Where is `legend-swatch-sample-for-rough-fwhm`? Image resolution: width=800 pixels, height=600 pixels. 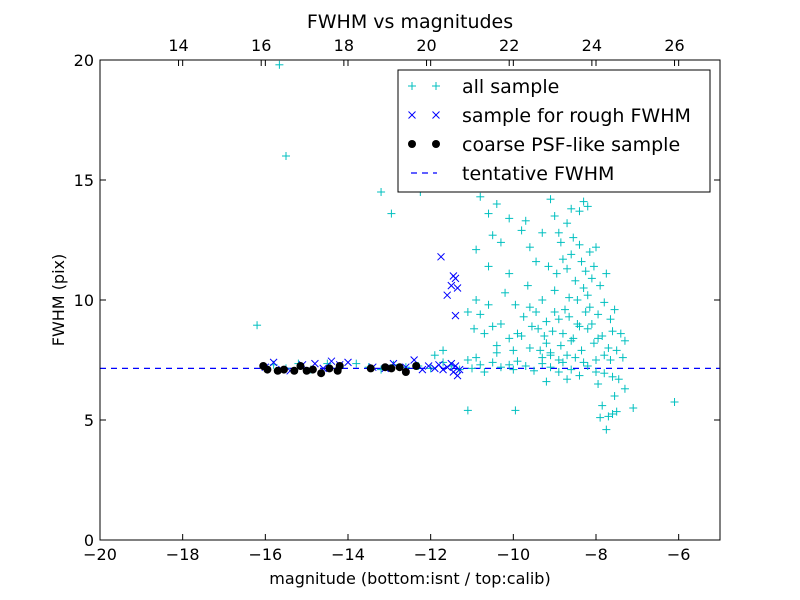
legend-swatch-sample-for-rough-fwhm is located at coordinates (412, 115).